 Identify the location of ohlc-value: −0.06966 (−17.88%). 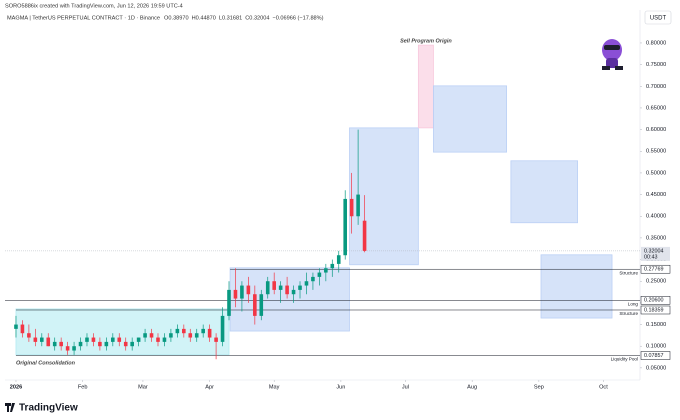
(298, 18).